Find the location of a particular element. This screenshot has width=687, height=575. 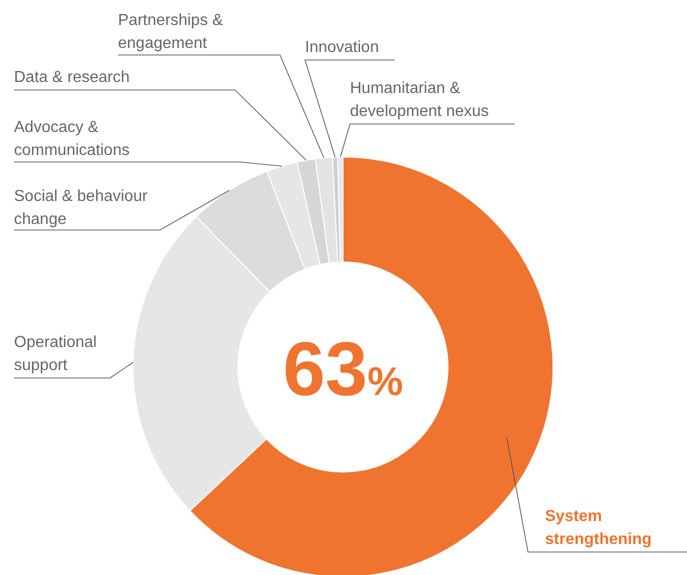

slice-label: Advocacy & communications is located at coordinates (72, 139).